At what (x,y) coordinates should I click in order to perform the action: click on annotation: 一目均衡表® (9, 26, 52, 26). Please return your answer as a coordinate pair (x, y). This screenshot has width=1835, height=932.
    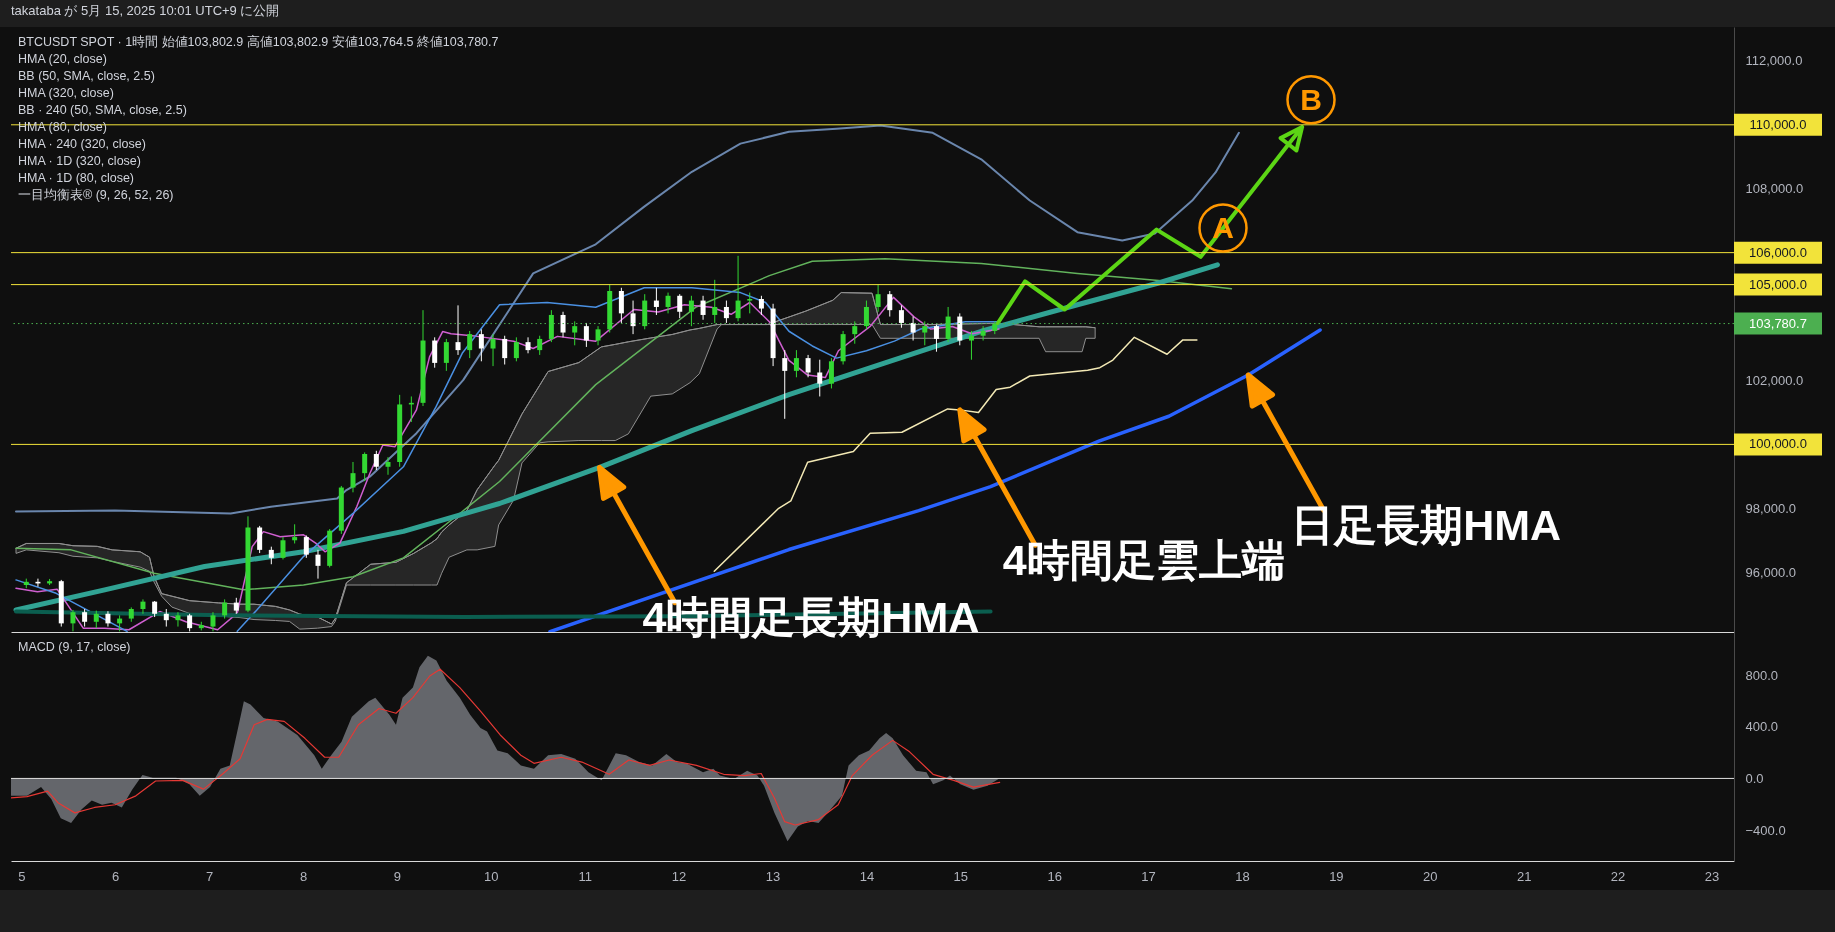
    Looking at the image, I should click on (96, 195).